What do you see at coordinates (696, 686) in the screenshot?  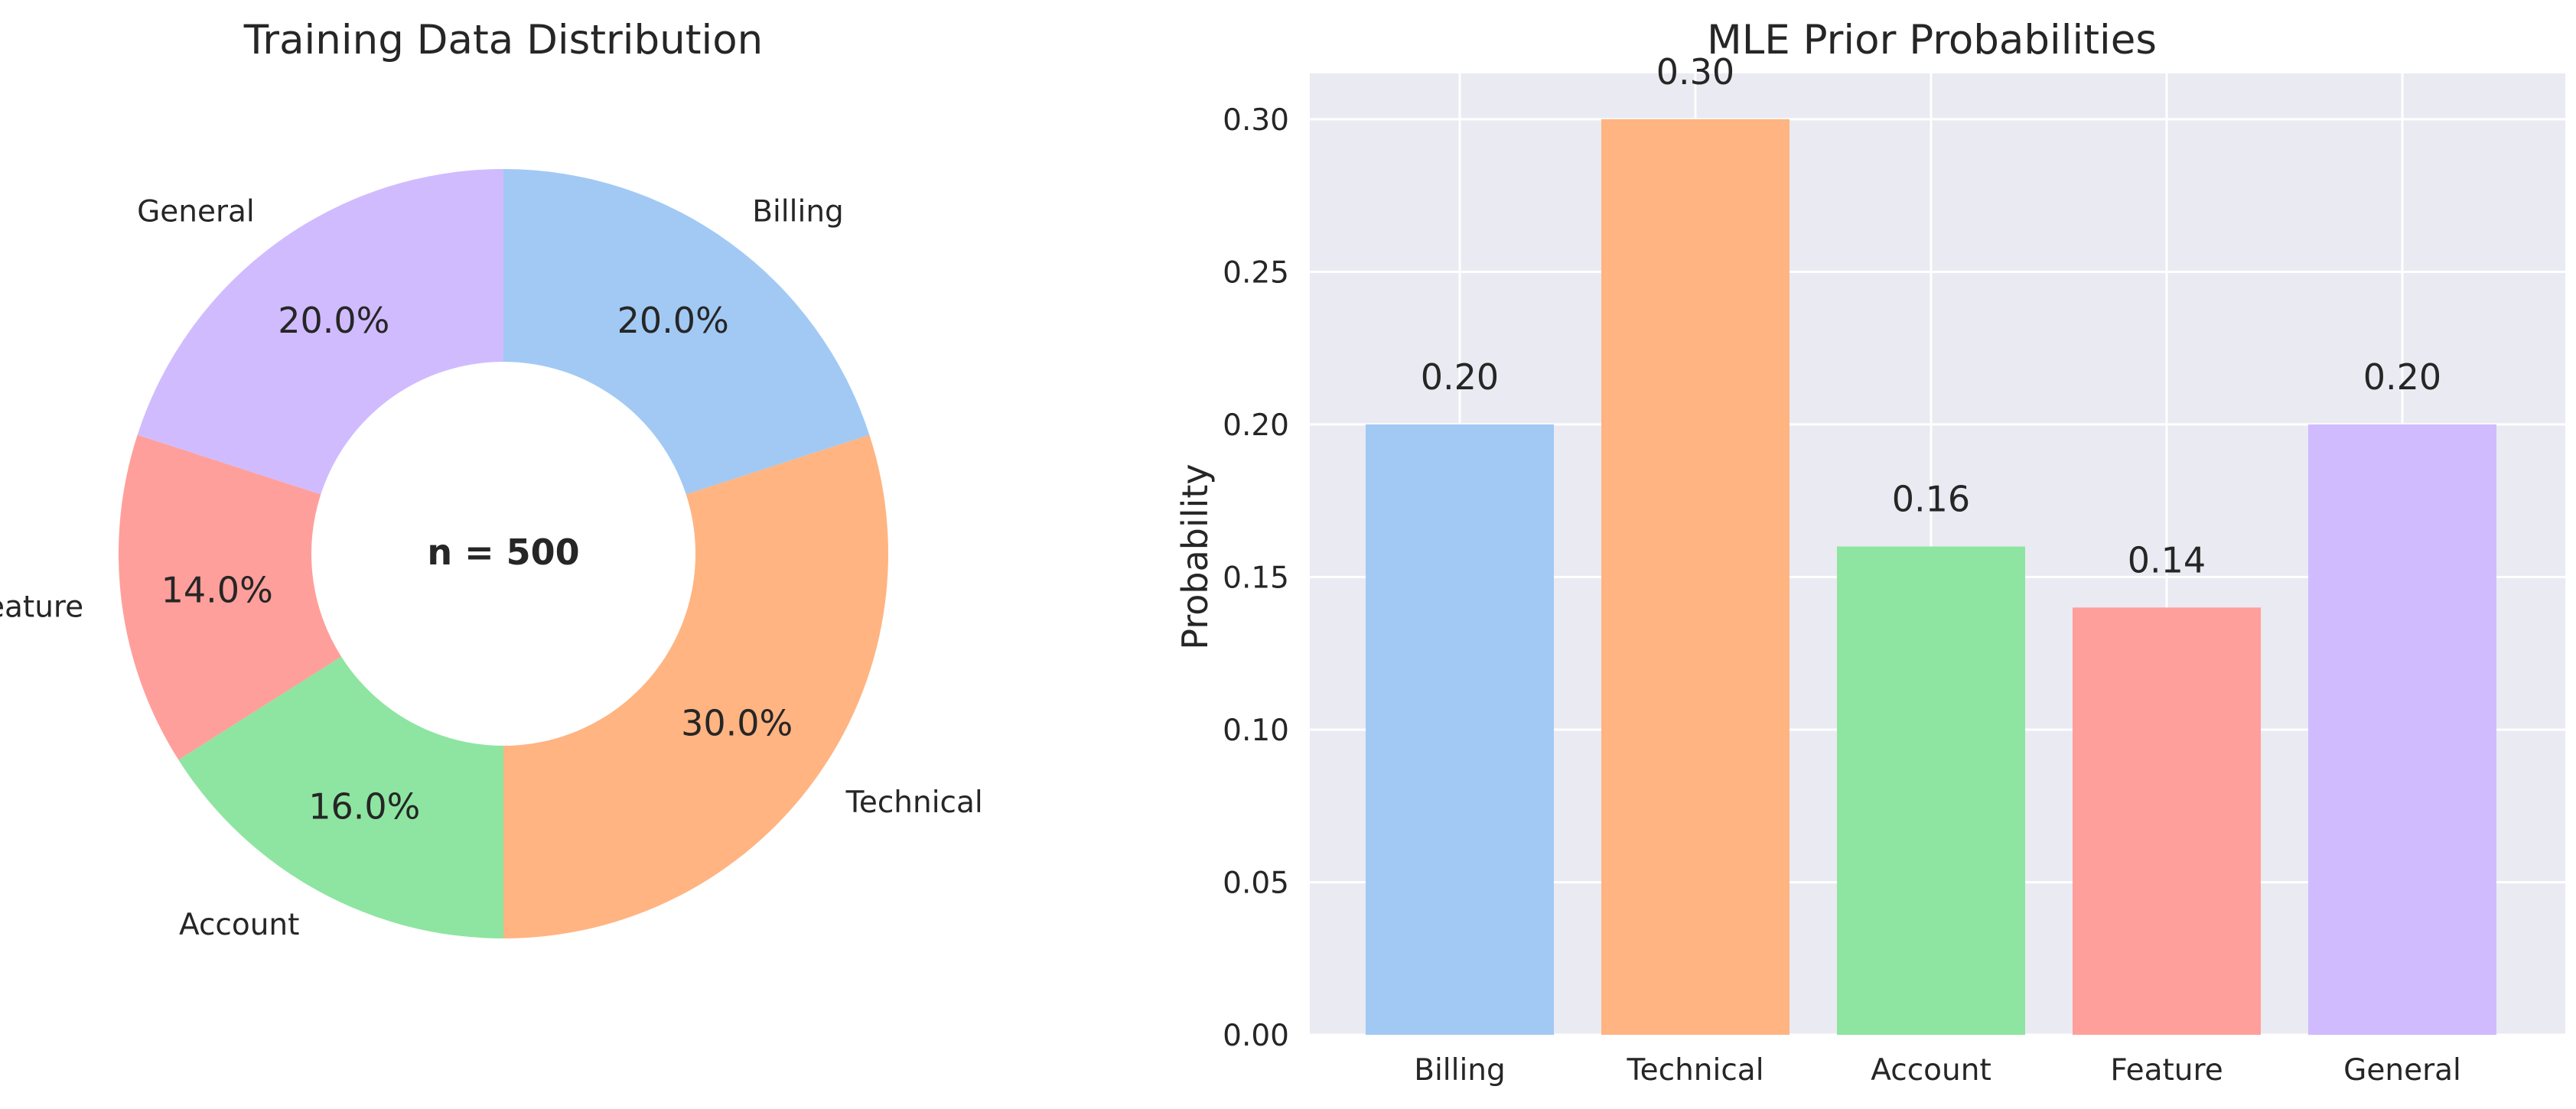 I see `donut-slice-technical` at bounding box center [696, 686].